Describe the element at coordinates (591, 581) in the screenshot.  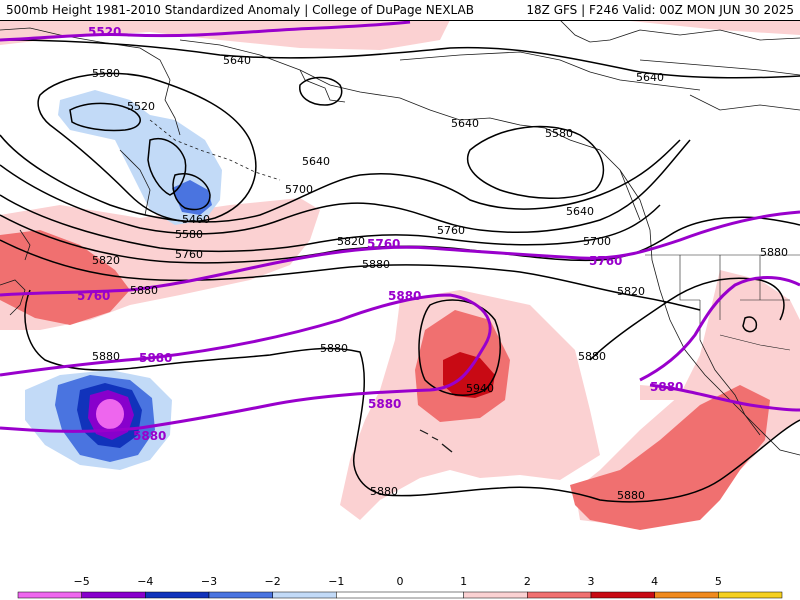
I see `colorbar-tick-label: 3` at that location.